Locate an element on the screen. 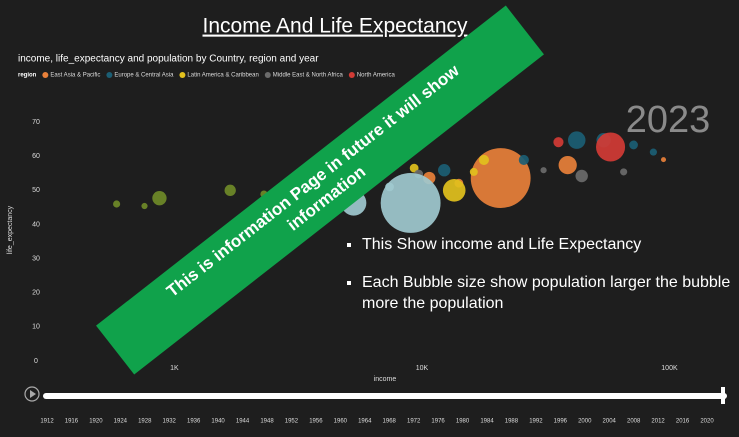 Image resolution: width=739 pixels, height=437 pixels. play-icon is located at coordinates (33, 394).